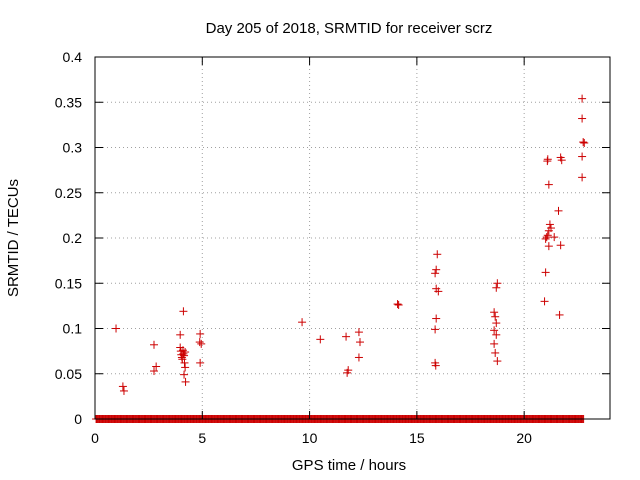 The height and width of the screenshot is (480, 640). What do you see at coordinates (73, 57) in the screenshot?
I see `y-tick-label: 0.4` at bounding box center [73, 57].